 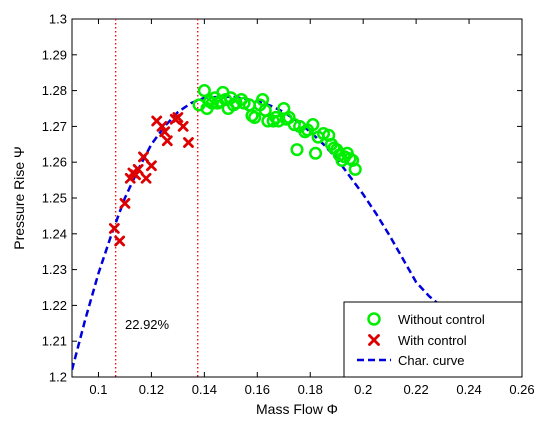 I want to click on y-tick-label: 1.28, so click(x=54, y=90).